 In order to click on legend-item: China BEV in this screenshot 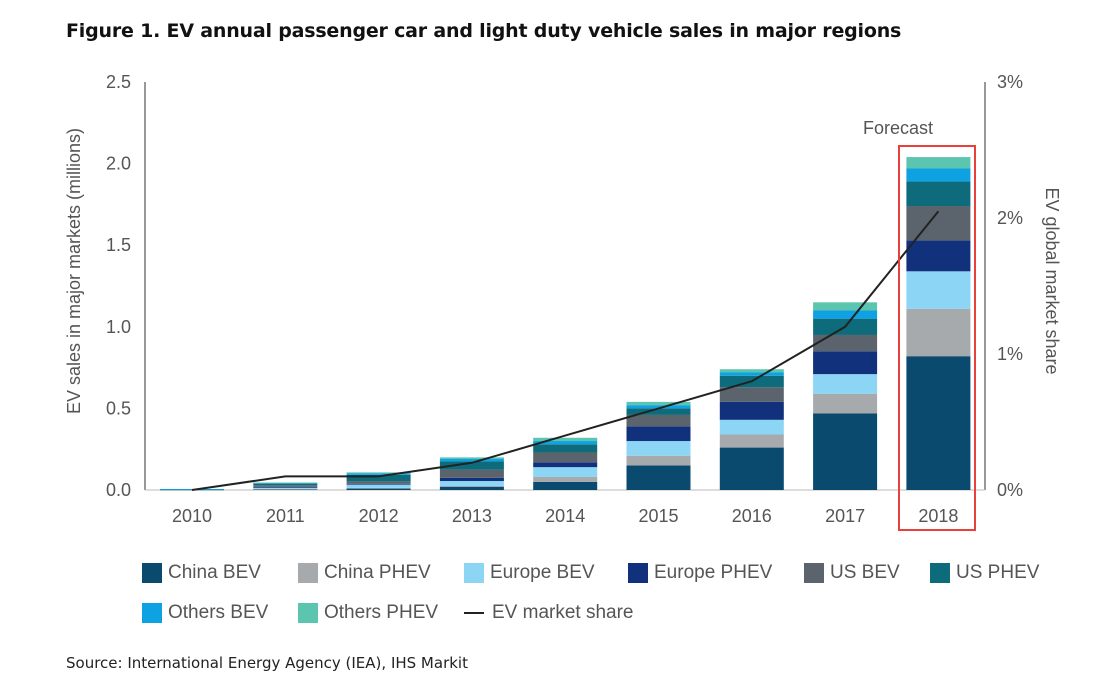, I will do `click(201, 573)`.